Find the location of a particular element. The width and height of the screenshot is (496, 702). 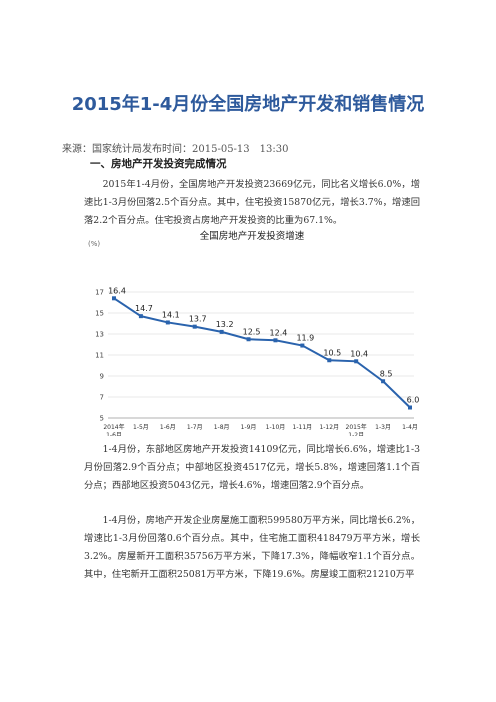

data-label: 13.7 is located at coordinates (198, 319).